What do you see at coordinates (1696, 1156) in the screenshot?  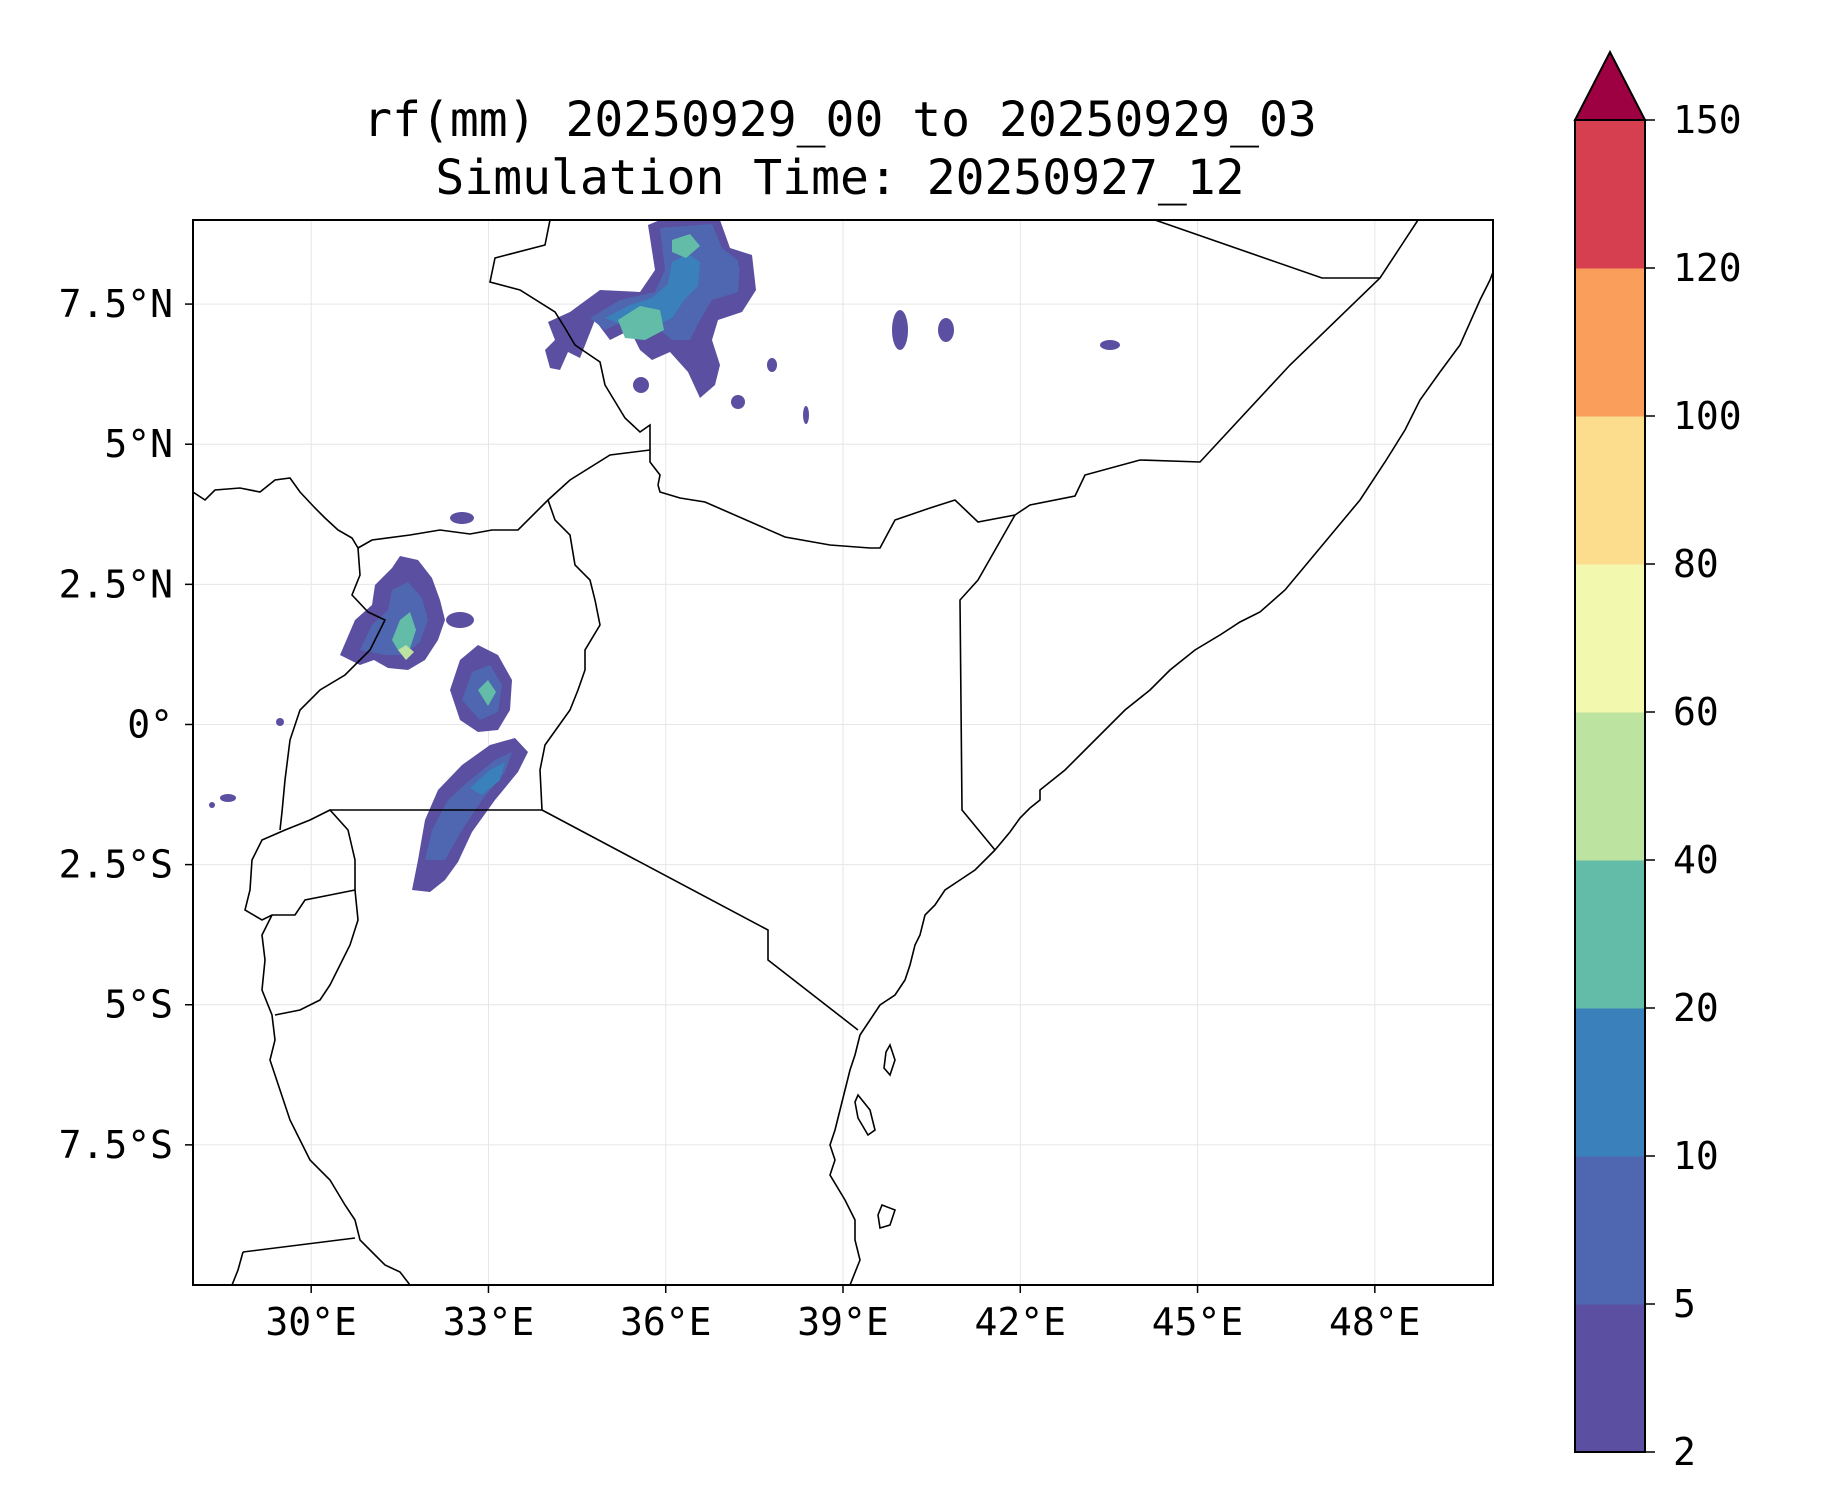 I see `colorbar-tick-label: 10` at bounding box center [1696, 1156].